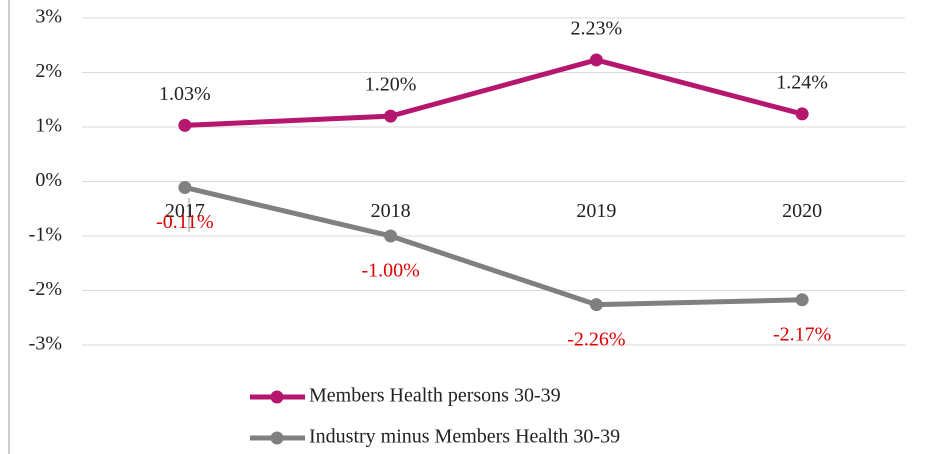  What do you see at coordinates (435, 396) in the screenshot?
I see `legend-label: Members Health persons 30-39` at bounding box center [435, 396].